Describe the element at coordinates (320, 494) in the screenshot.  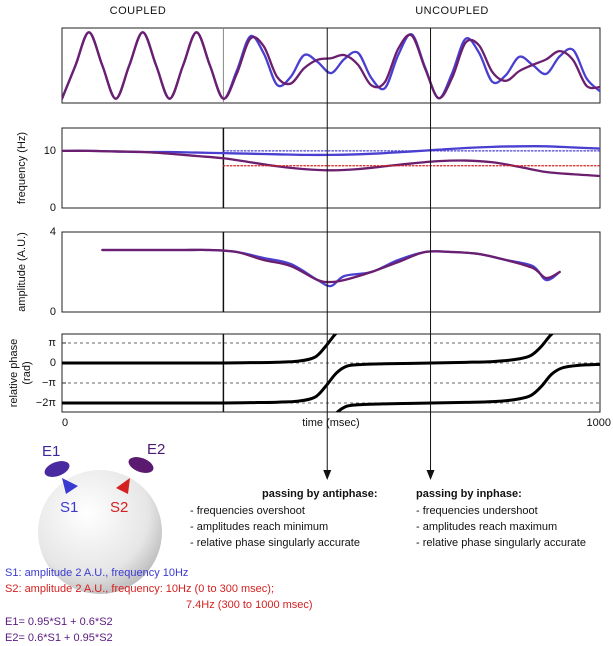
I see `note-title: passing by antiphase:` at that location.